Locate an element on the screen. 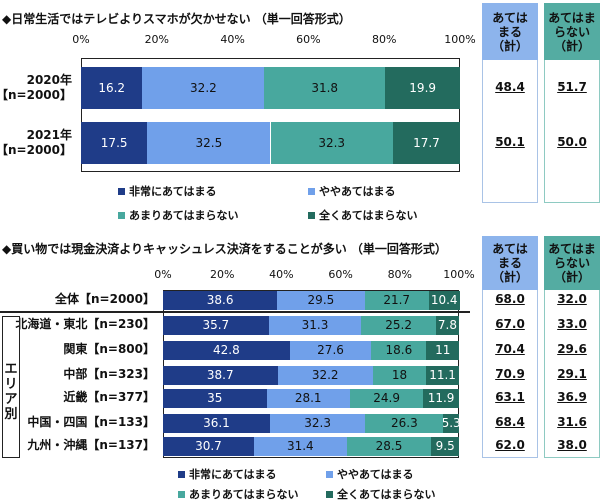  bar-segment: 38.7 is located at coordinates (220, 375).